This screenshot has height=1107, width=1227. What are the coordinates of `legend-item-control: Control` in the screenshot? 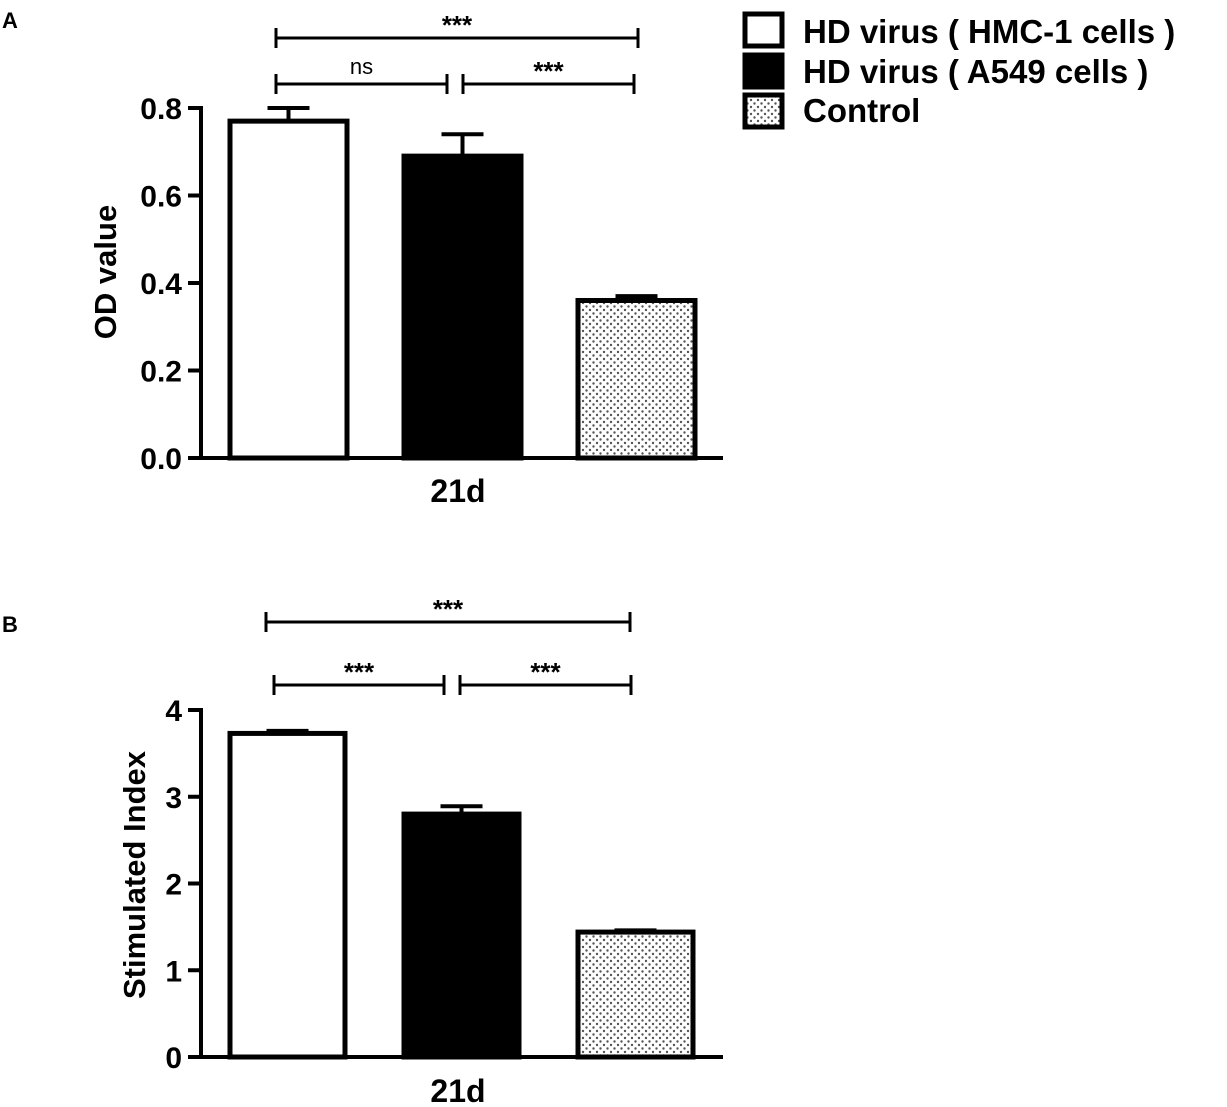 It's located at (831, 111).